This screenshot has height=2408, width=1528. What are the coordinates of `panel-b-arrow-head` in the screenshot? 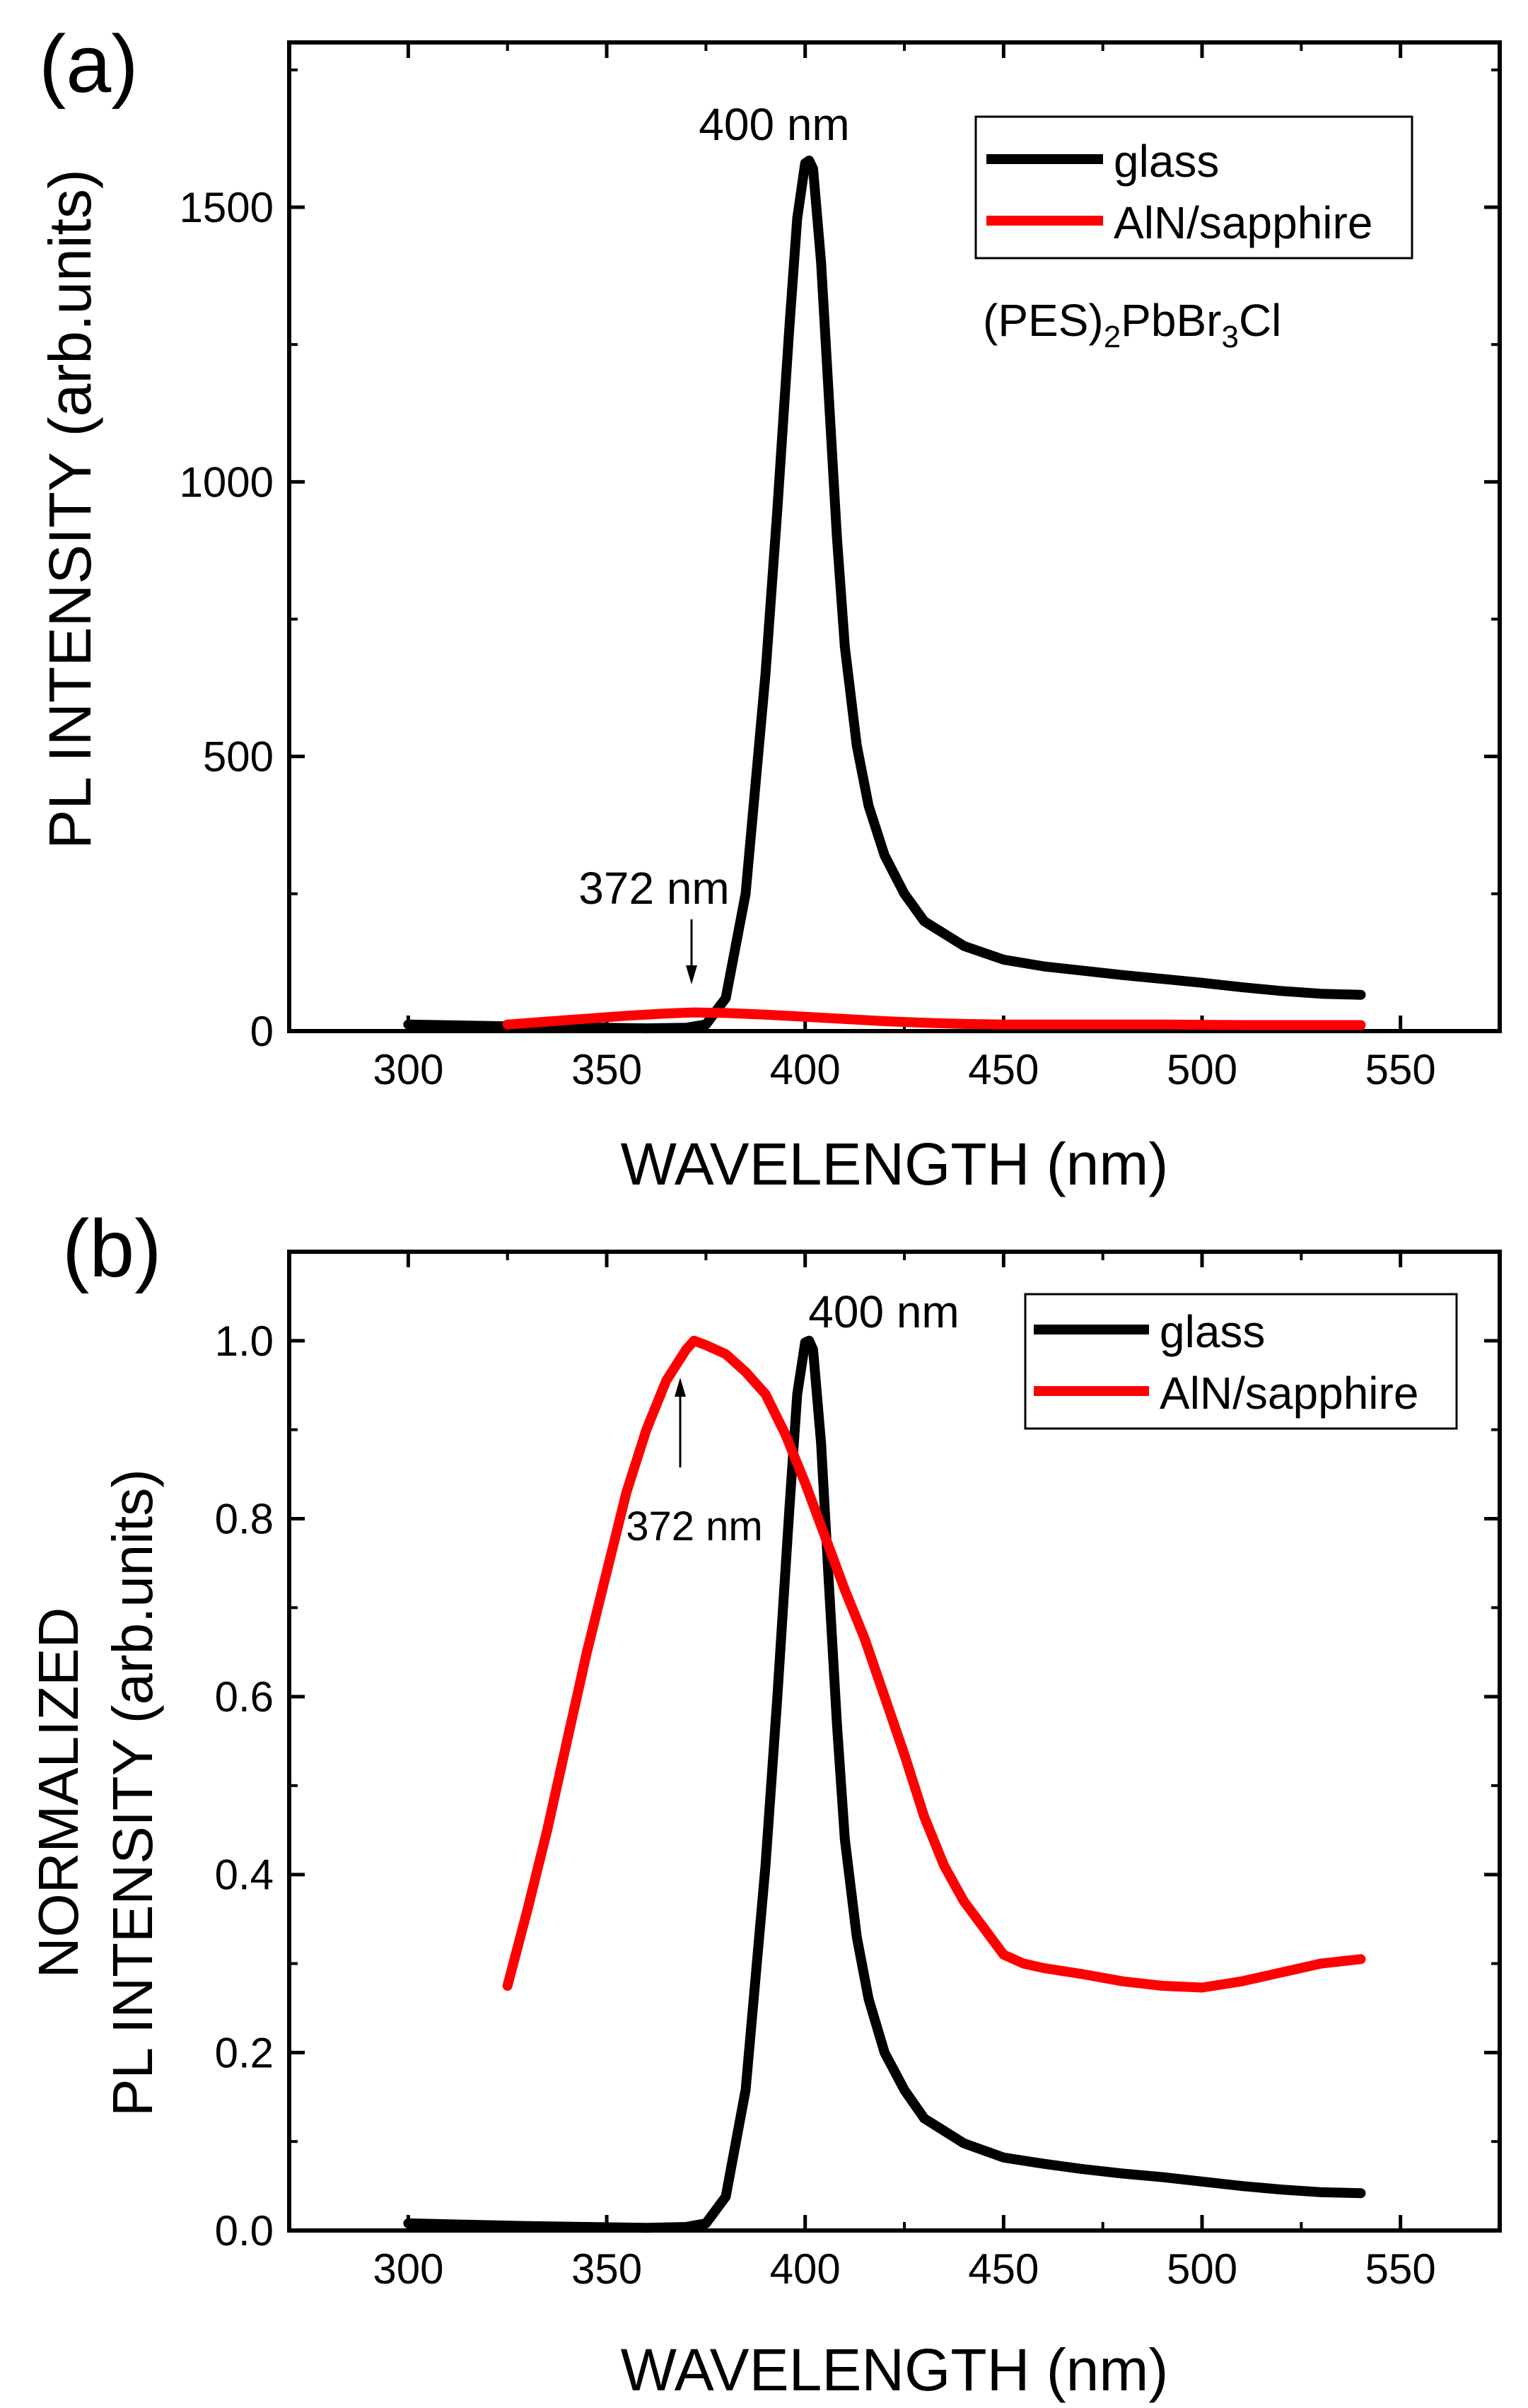 It's located at (680, 1388).